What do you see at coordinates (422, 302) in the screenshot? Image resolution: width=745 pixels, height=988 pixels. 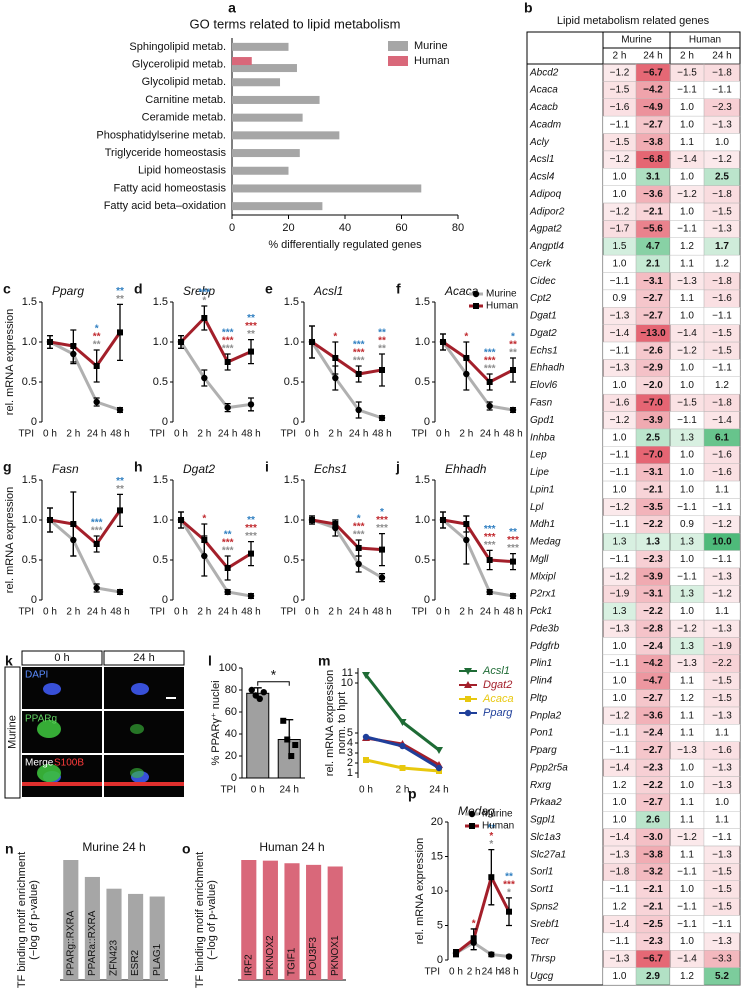 I see `y-tick-label: 1.5` at bounding box center [422, 302].